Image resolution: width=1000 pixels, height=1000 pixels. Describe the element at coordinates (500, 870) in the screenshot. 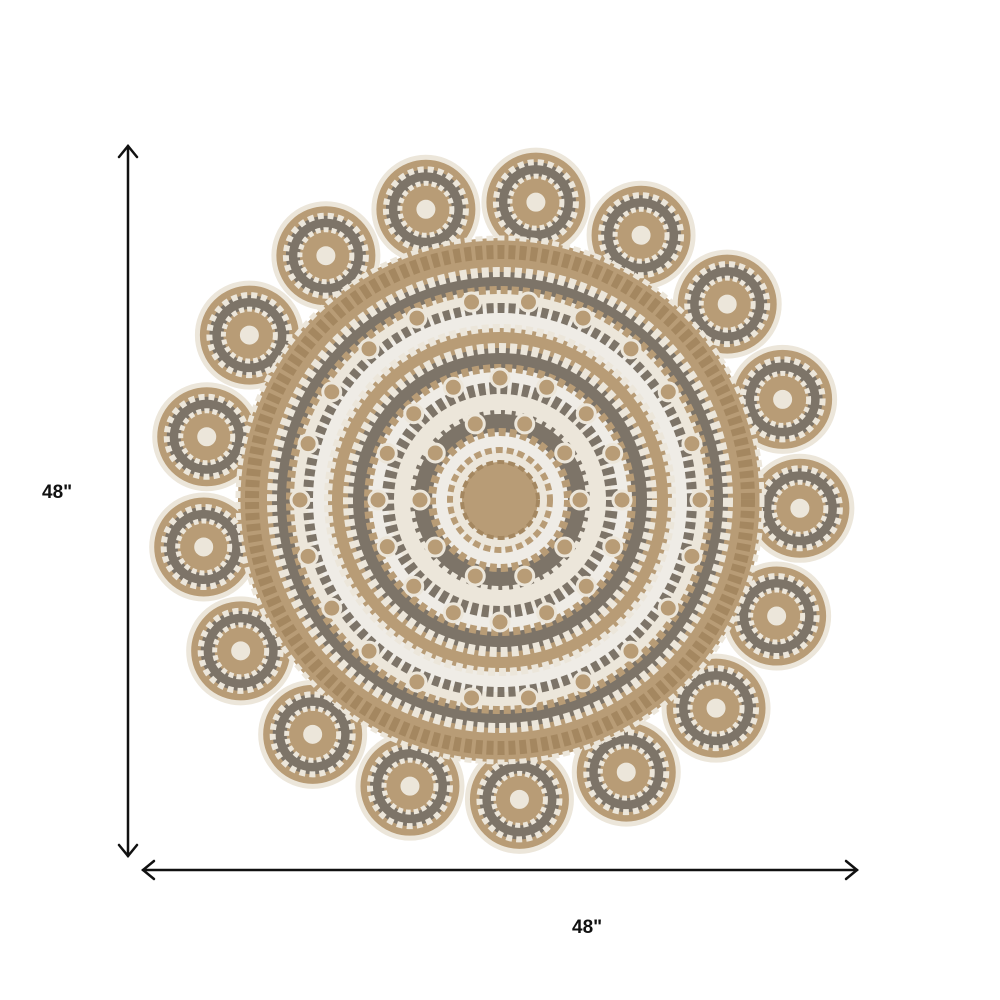

I see `width-arrow` at that location.